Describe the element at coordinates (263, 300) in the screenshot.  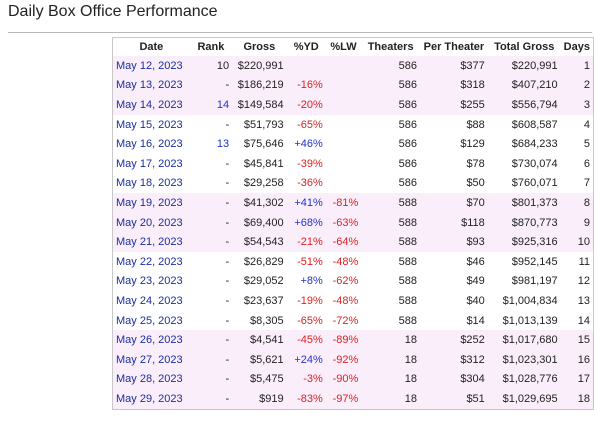
I see `cell-gross: $23,637` at that location.